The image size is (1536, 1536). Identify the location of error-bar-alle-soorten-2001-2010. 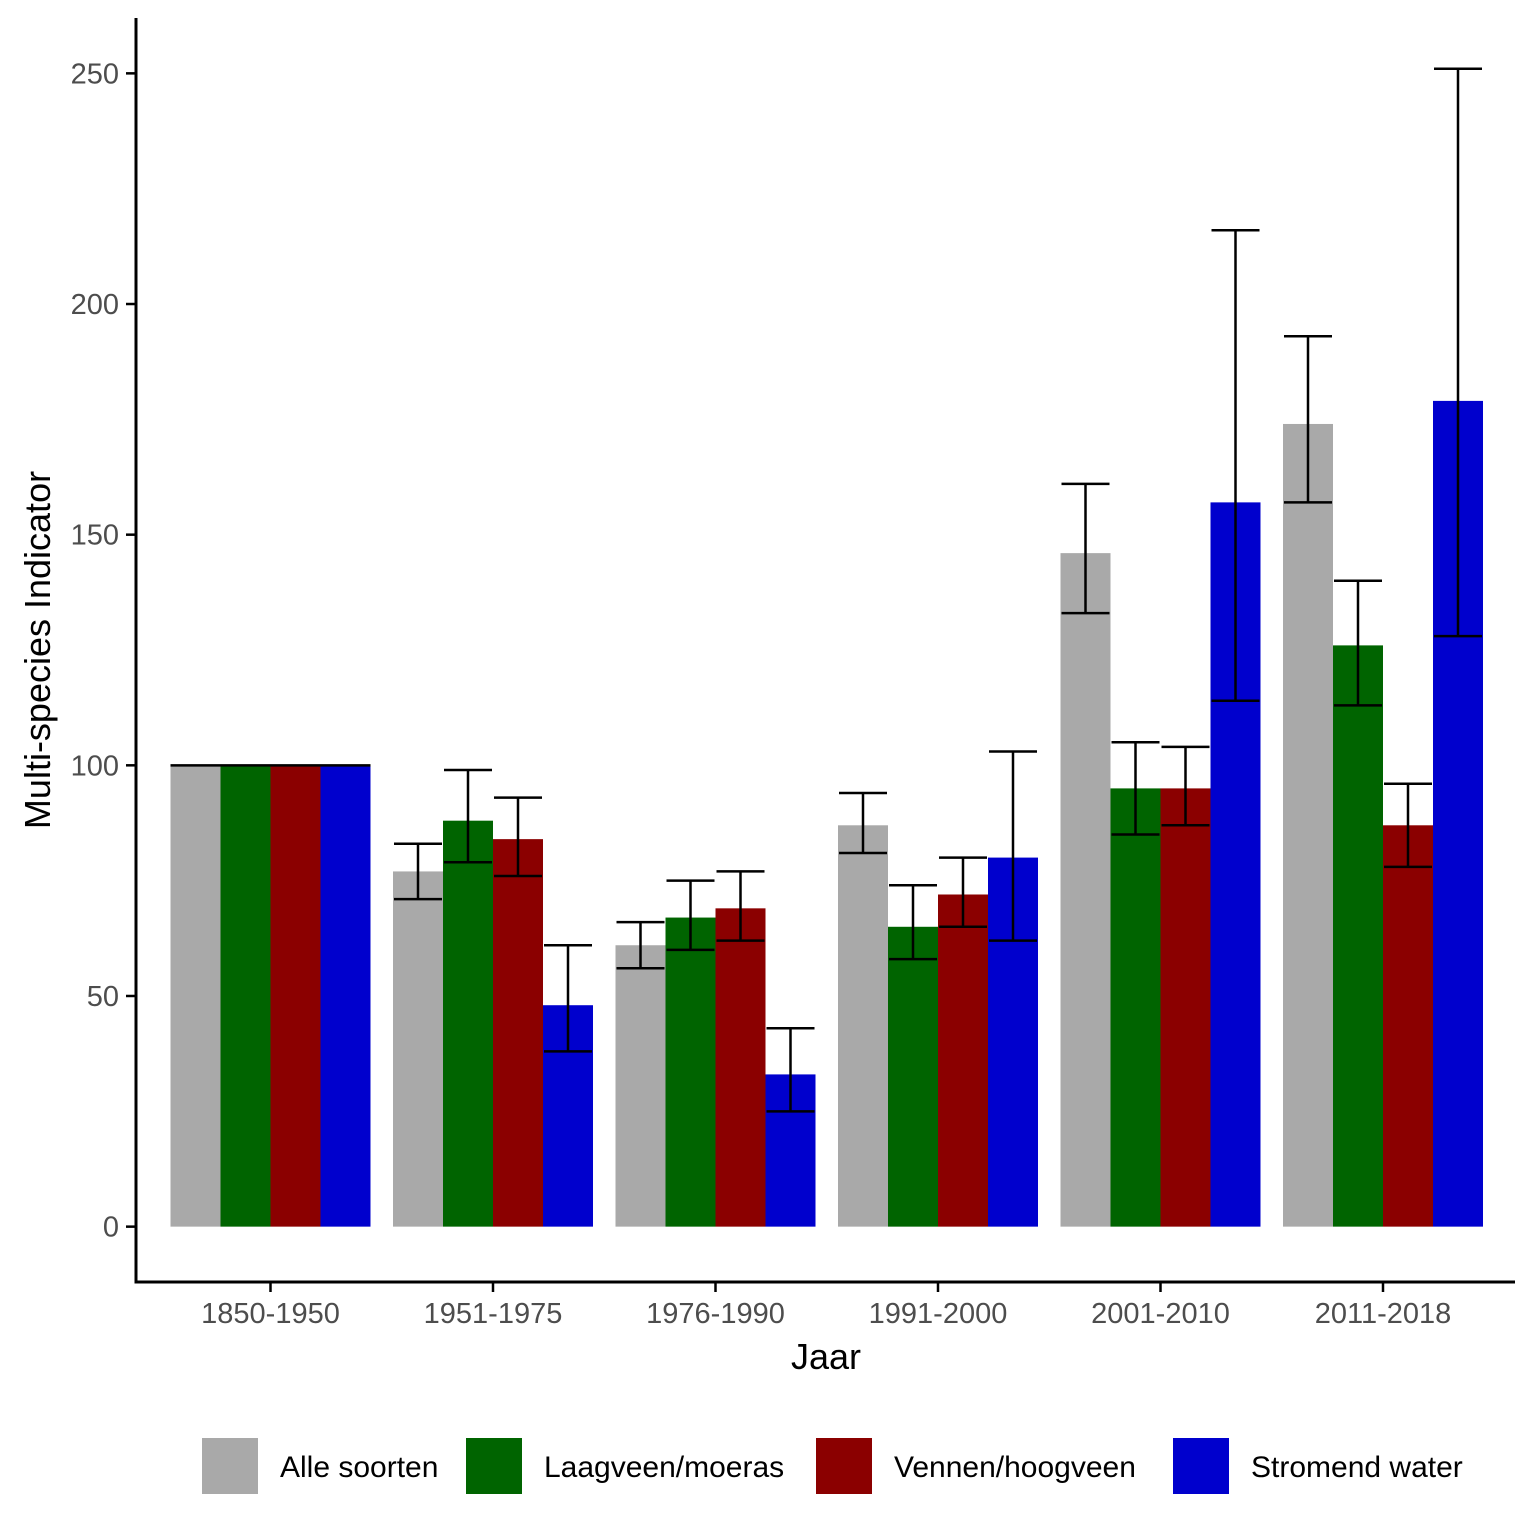
(1085, 548).